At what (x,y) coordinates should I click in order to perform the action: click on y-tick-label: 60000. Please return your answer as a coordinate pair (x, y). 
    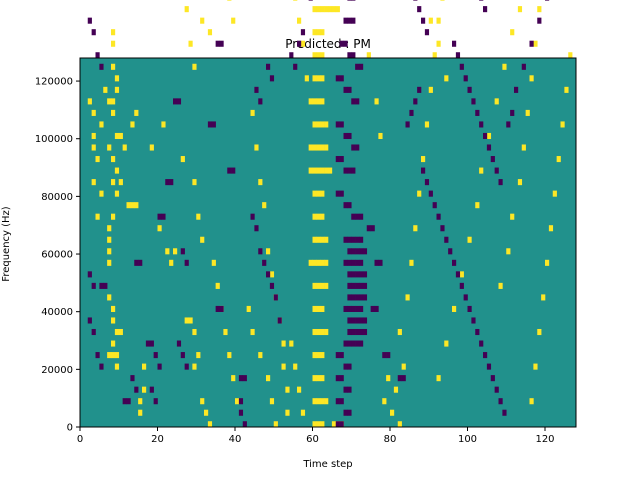
    Looking at the image, I should click on (57, 255).